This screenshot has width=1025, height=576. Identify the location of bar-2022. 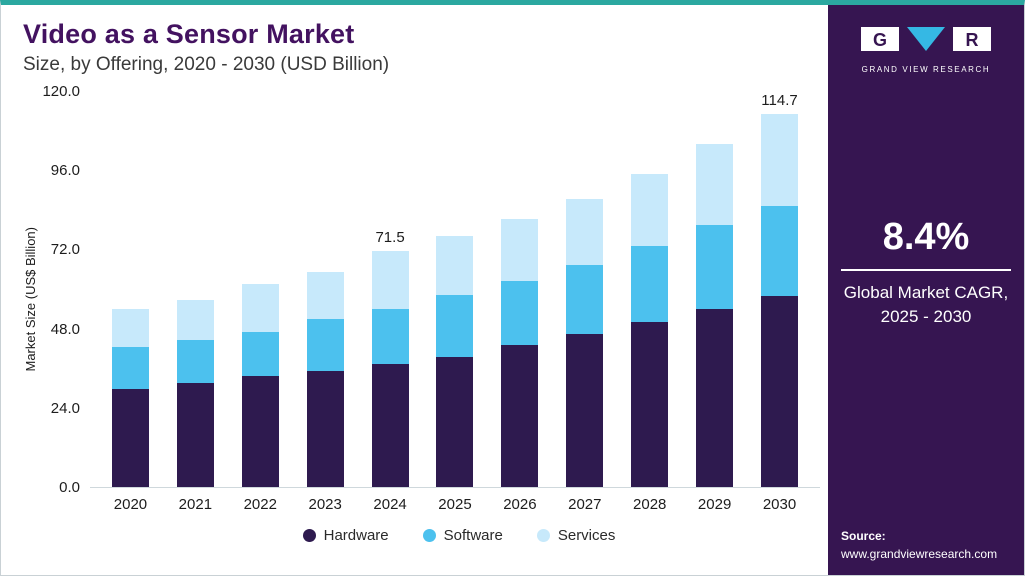
(260, 289).